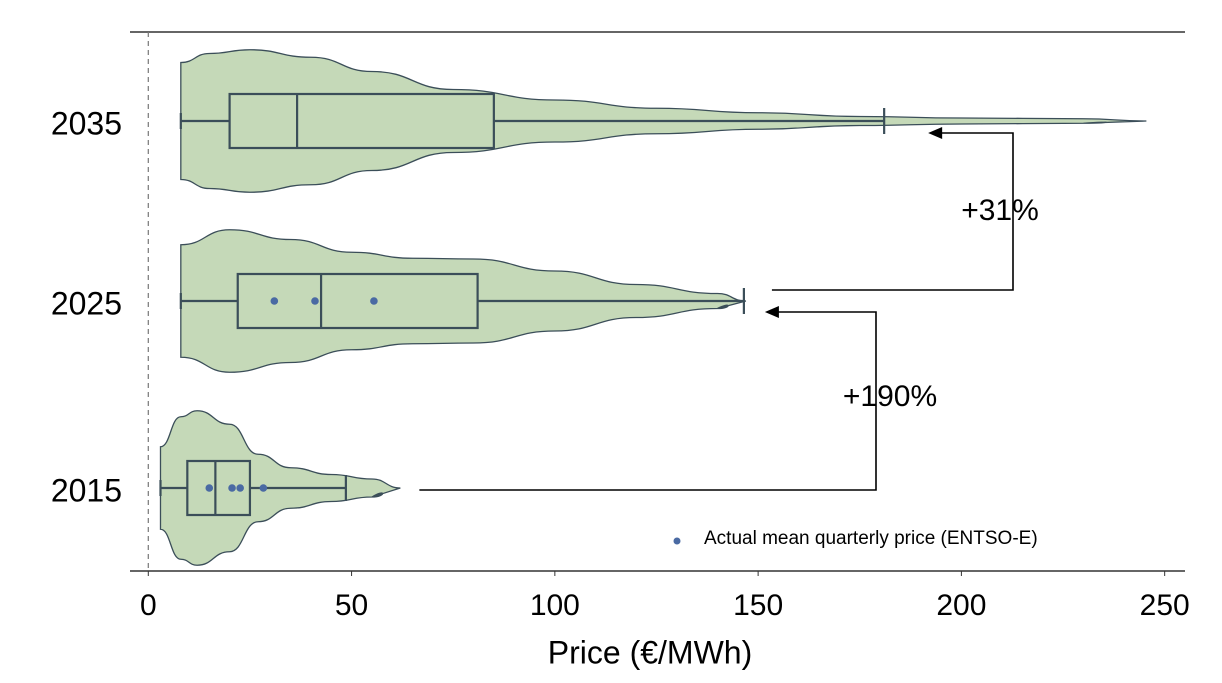 The width and height of the screenshot is (1222, 683). I want to click on x-tick-label: 0, so click(148, 605).